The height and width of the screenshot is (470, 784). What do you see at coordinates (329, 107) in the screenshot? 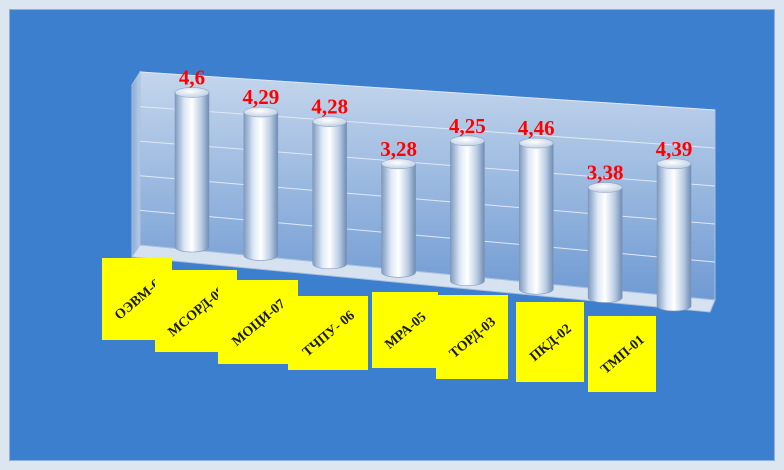
I see `value-label: 4,28` at bounding box center [329, 107].